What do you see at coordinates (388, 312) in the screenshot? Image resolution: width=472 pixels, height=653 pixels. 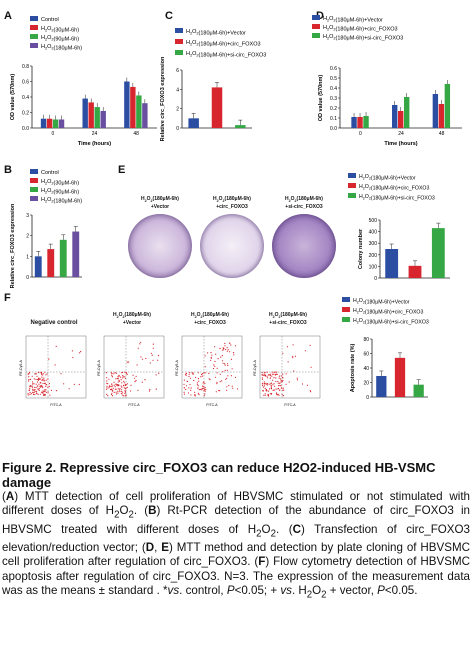 I see `f-legend-label: H2O2(180μM-6h)+circ_FOXO3` at bounding box center [388, 312].